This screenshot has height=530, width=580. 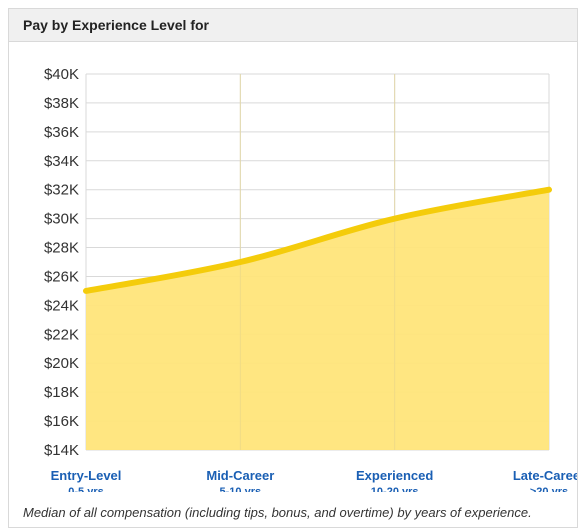 I want to click on x-category-label: Entry-Level, so click(x=86, y=475).